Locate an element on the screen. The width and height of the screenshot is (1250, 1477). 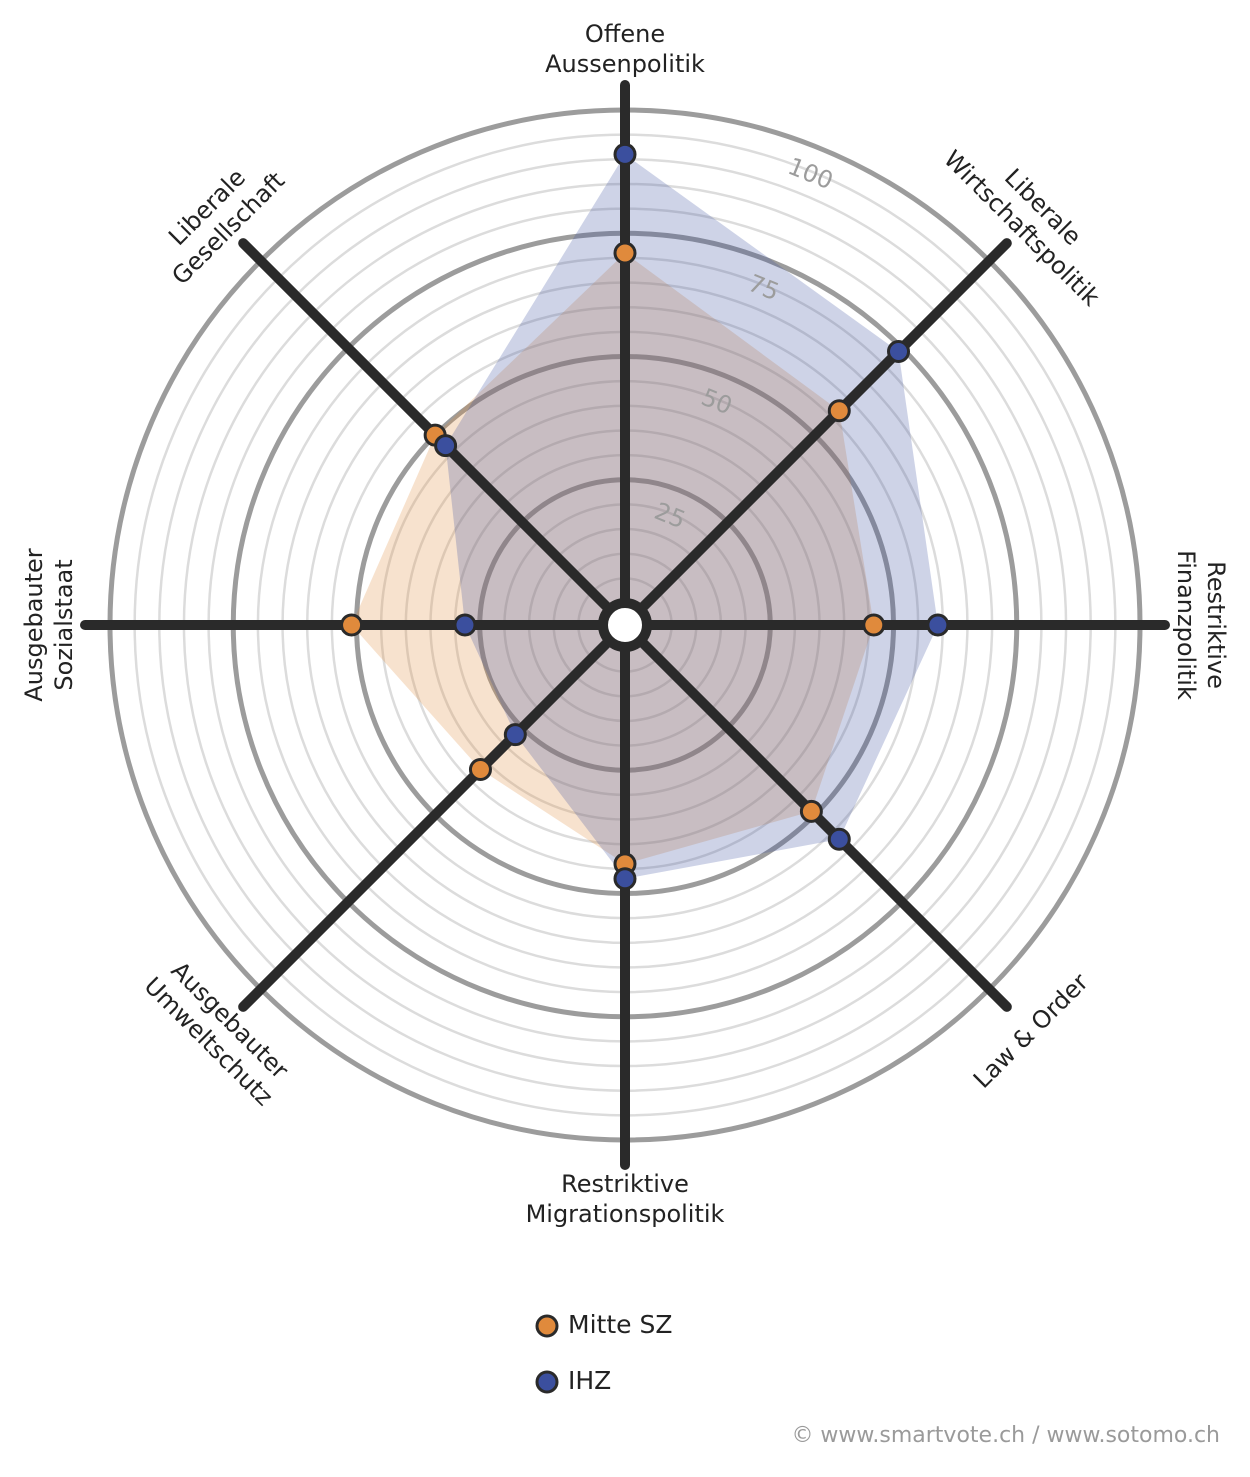
legend-label: IHZ is located at coordinates (589, 1380).